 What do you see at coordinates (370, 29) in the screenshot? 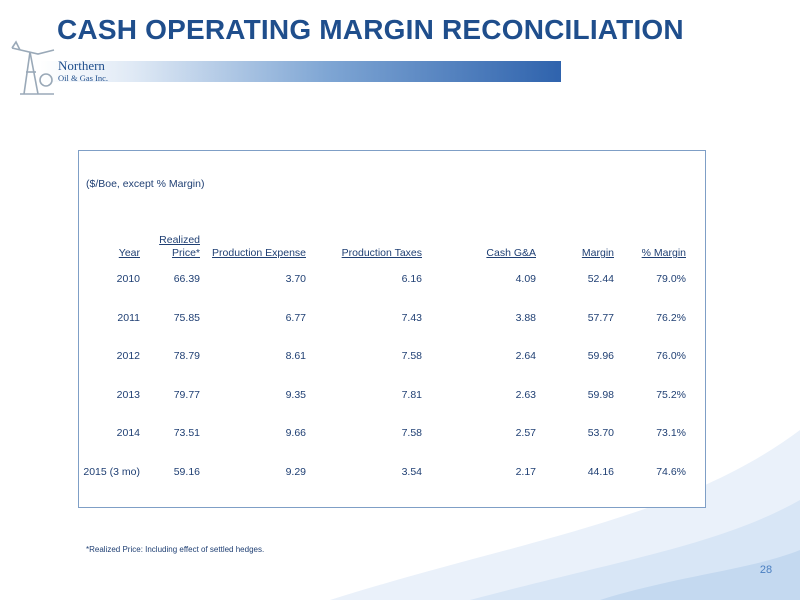
I see `page-title: CASH OPERATING MARGIN RECONCILIATION` at bounding box center [370, 29].